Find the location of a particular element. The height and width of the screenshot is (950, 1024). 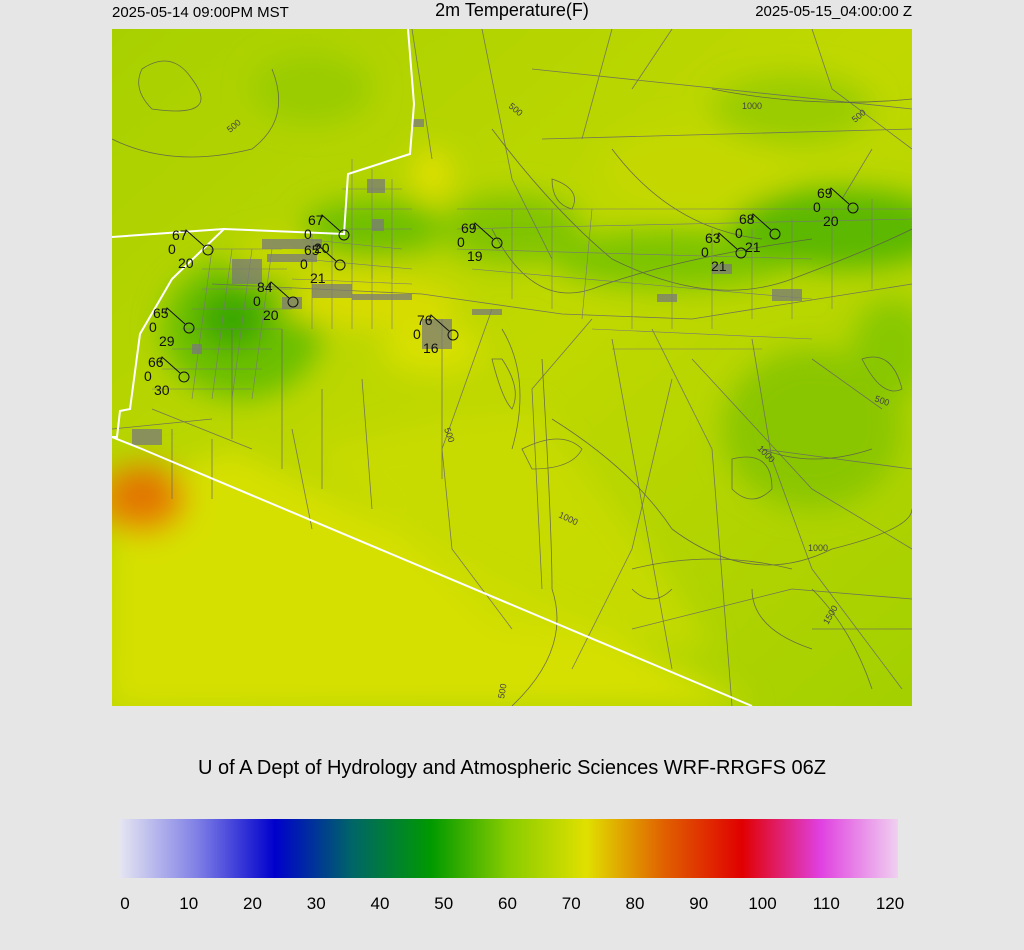

county-border is located at coordinates (168, 333).